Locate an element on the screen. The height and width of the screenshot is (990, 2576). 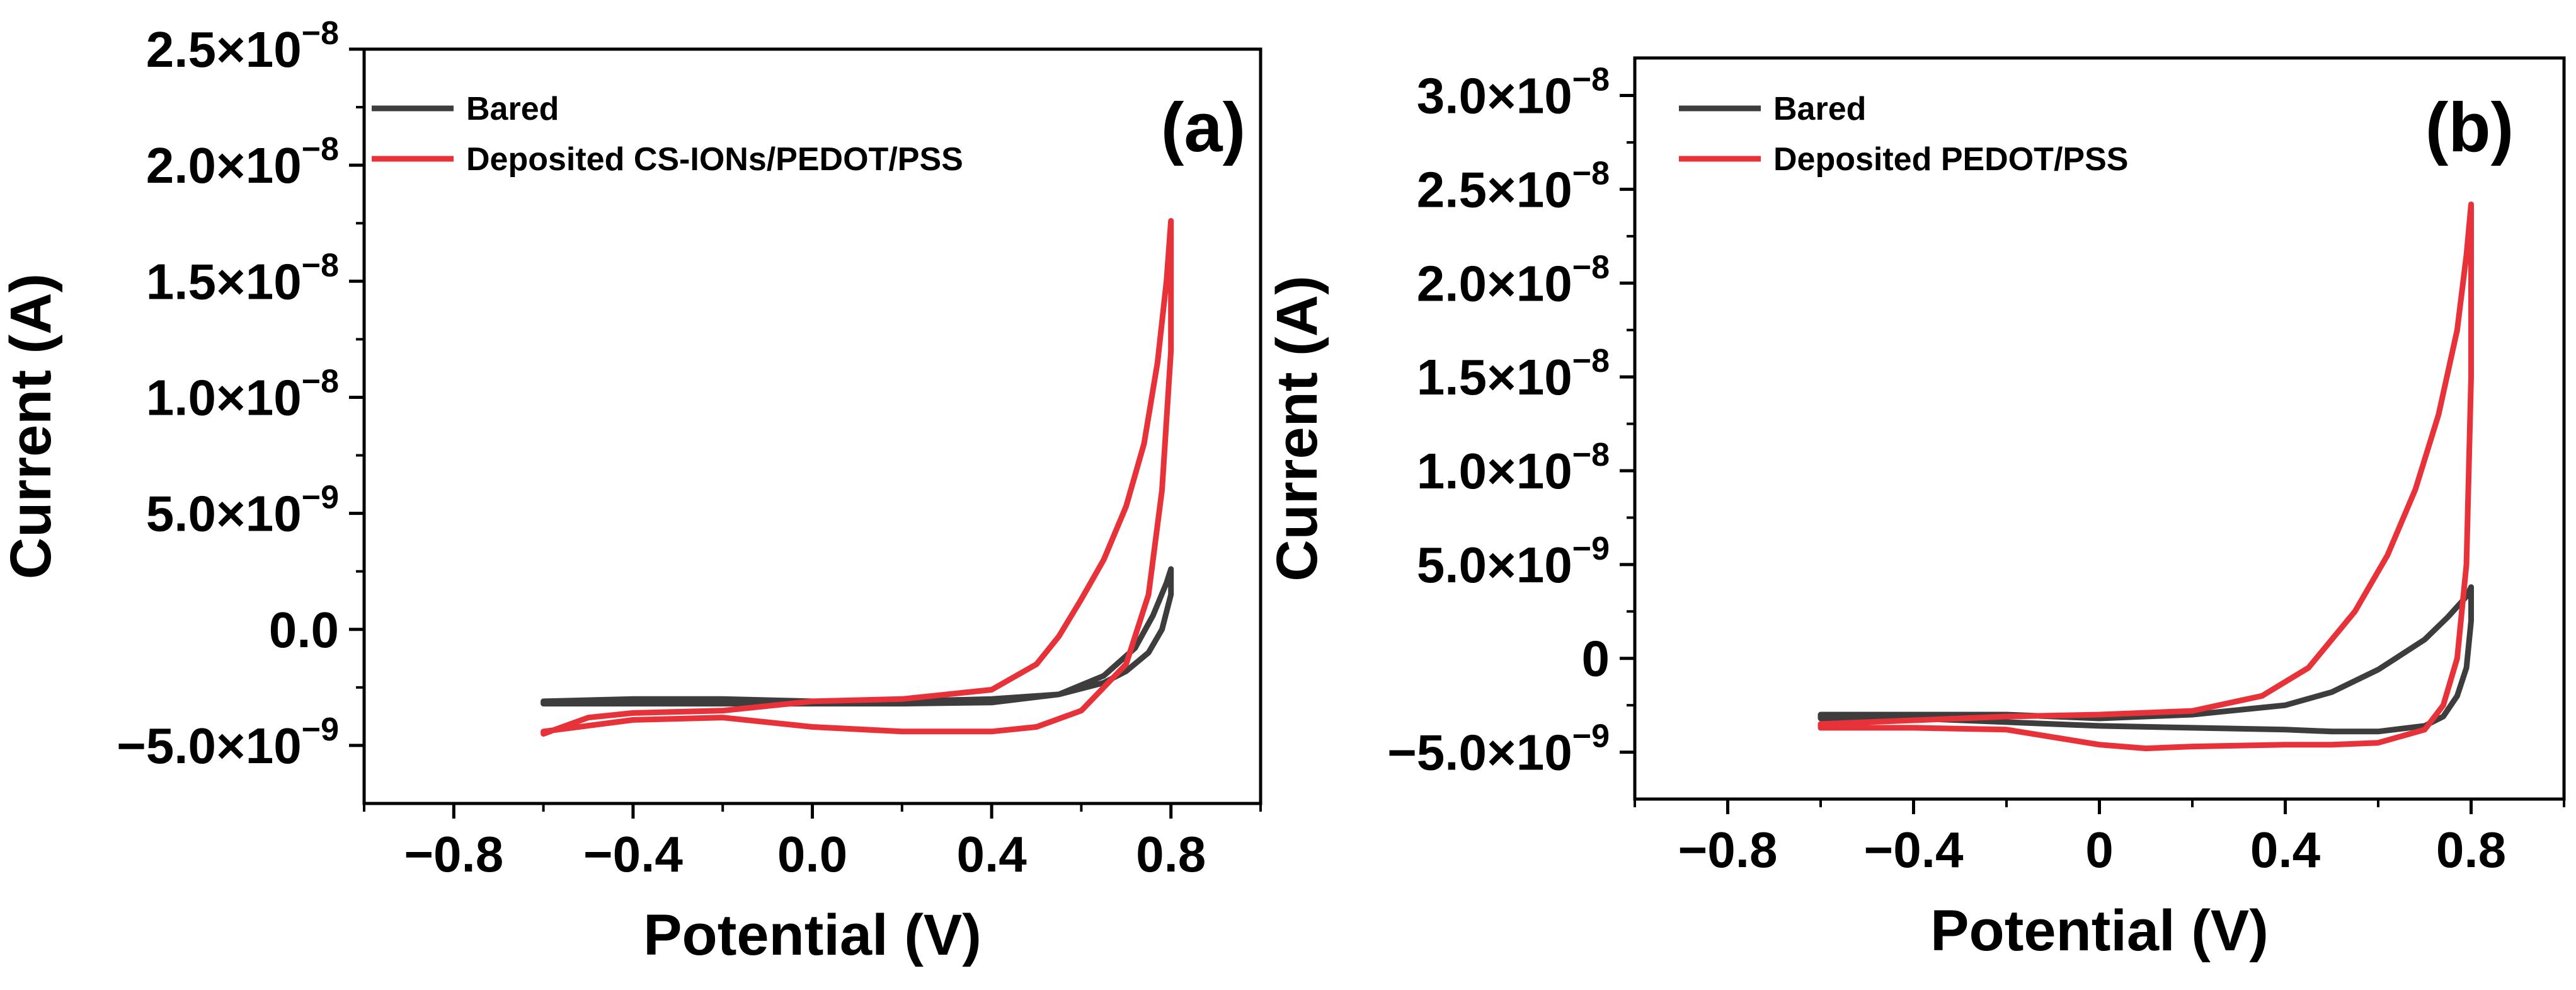
legend-label: Deposited CS-IONs/PEDOT/PSS is located at coordinates (714, 159).